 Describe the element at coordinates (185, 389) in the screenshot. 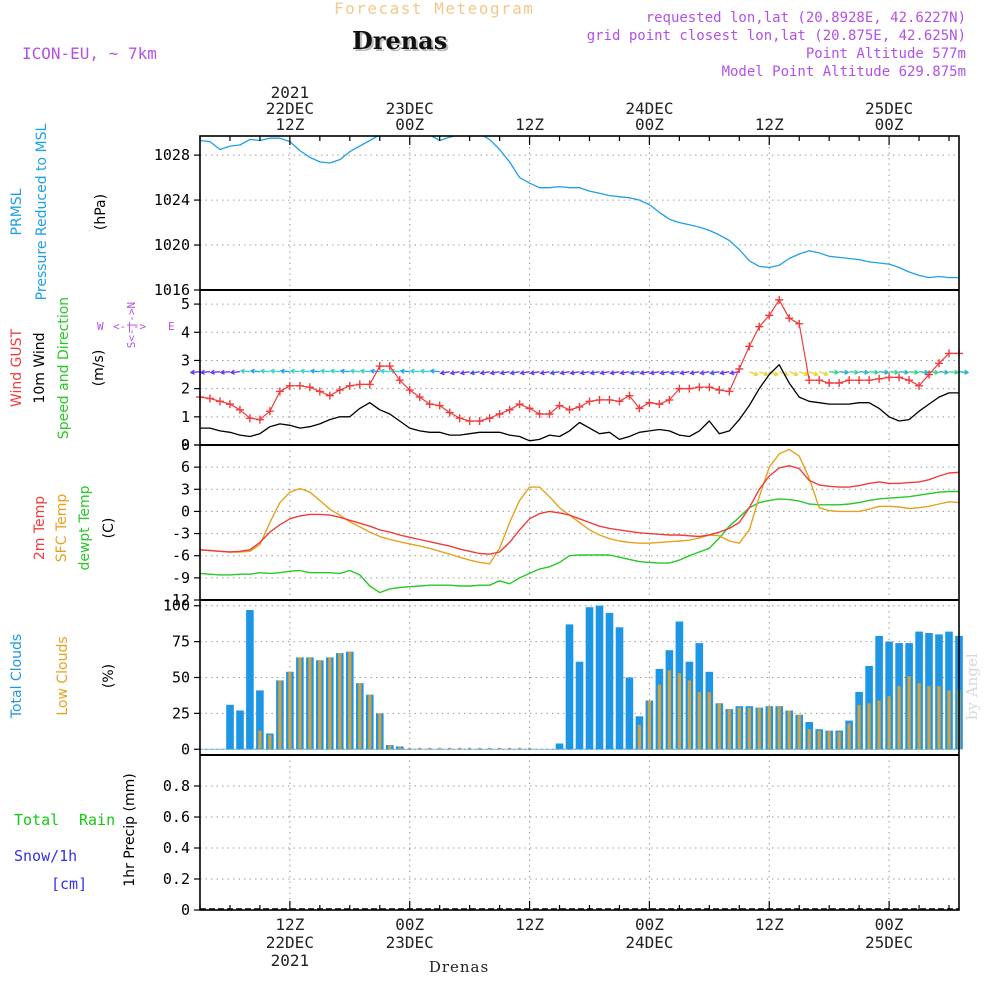

I see `y-tick-label: 2` at that location.